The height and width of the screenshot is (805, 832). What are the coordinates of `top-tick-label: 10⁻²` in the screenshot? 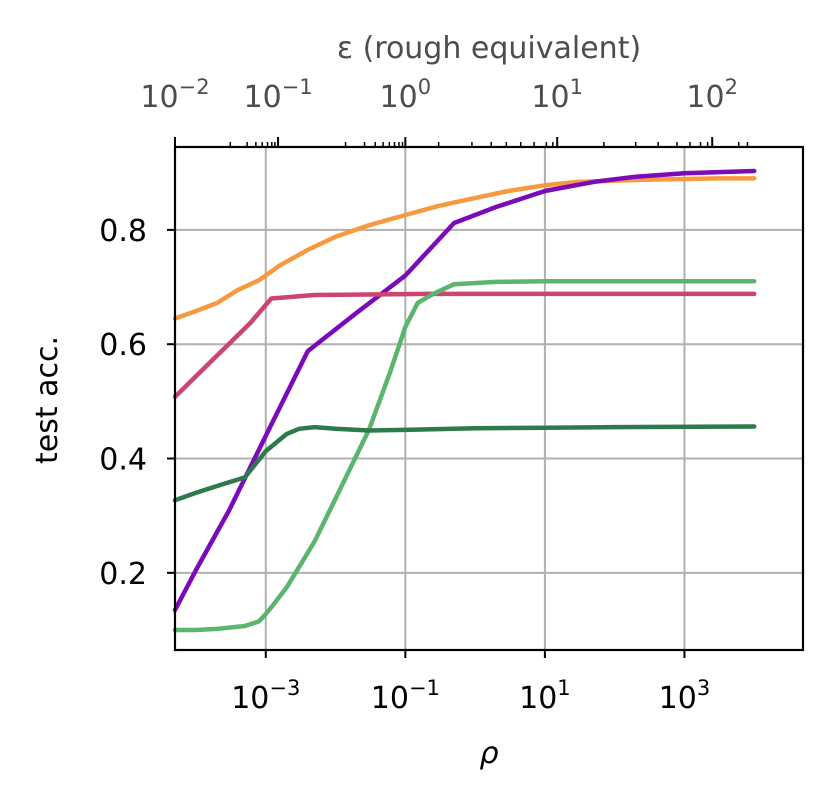 It's located at (174, 95).